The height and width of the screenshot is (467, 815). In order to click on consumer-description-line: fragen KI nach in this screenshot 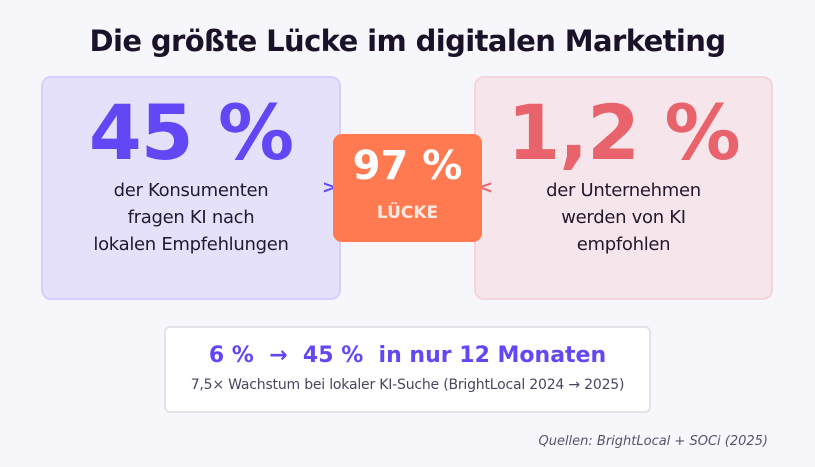, I will do `click(191, 217)`.